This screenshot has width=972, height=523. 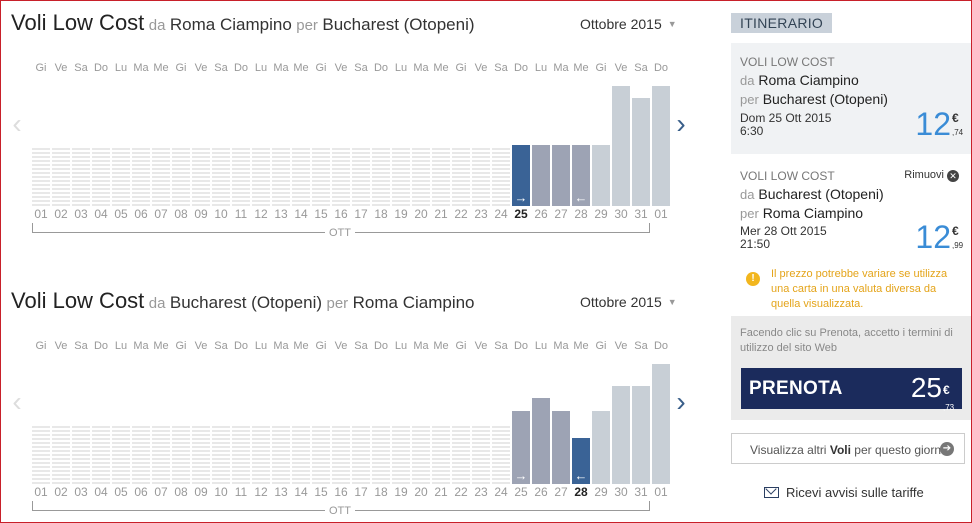 I want to click on flight1-from: Roma Ciampino, so click(x=808, y=80).